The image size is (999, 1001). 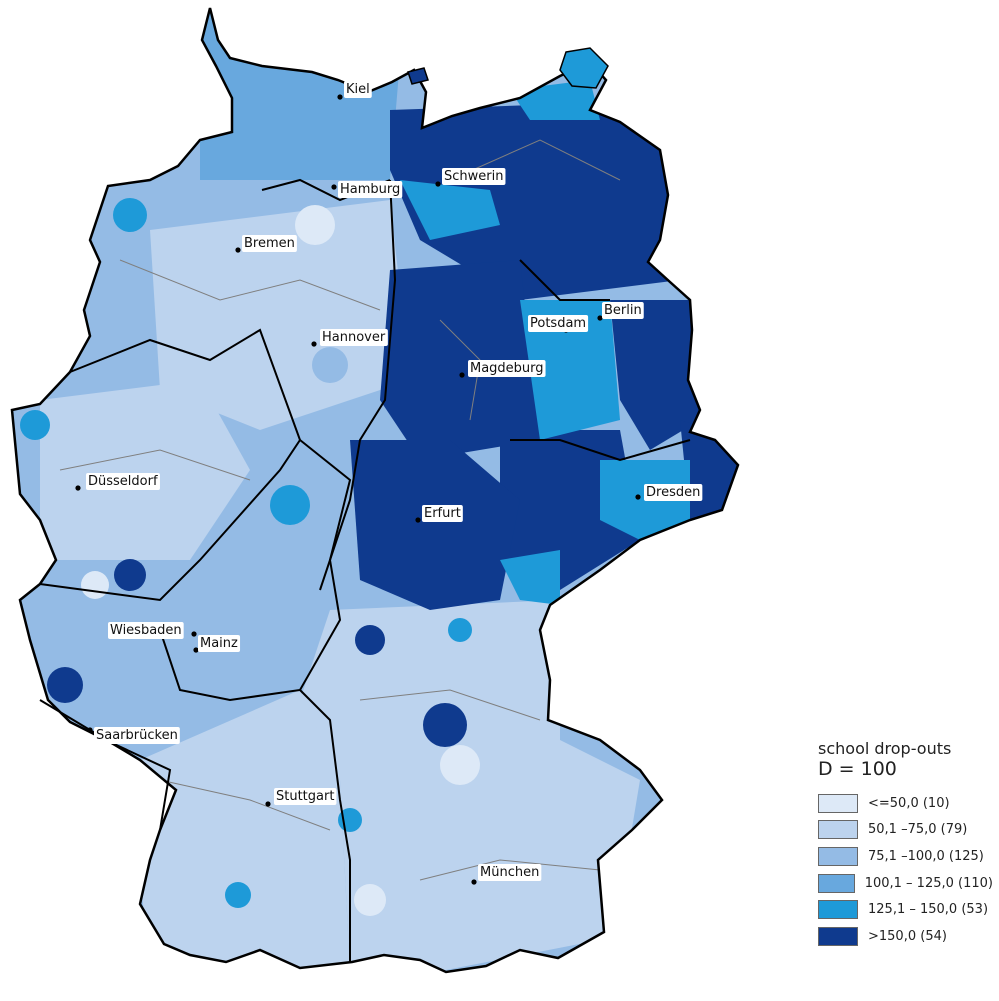 What do you see at coordinates (885, 748) in the screenshot?
I see `legend-title: school drop-outs` at bounding box center [885, 748].